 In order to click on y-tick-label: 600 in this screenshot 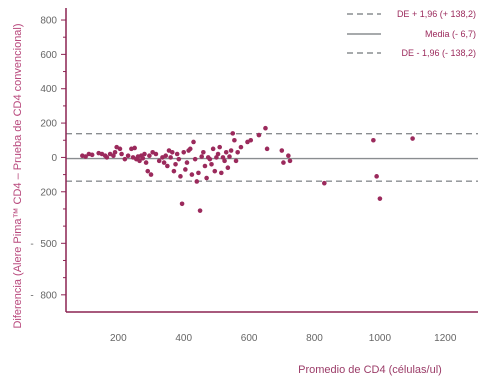, I will do `click(48, 55)`.